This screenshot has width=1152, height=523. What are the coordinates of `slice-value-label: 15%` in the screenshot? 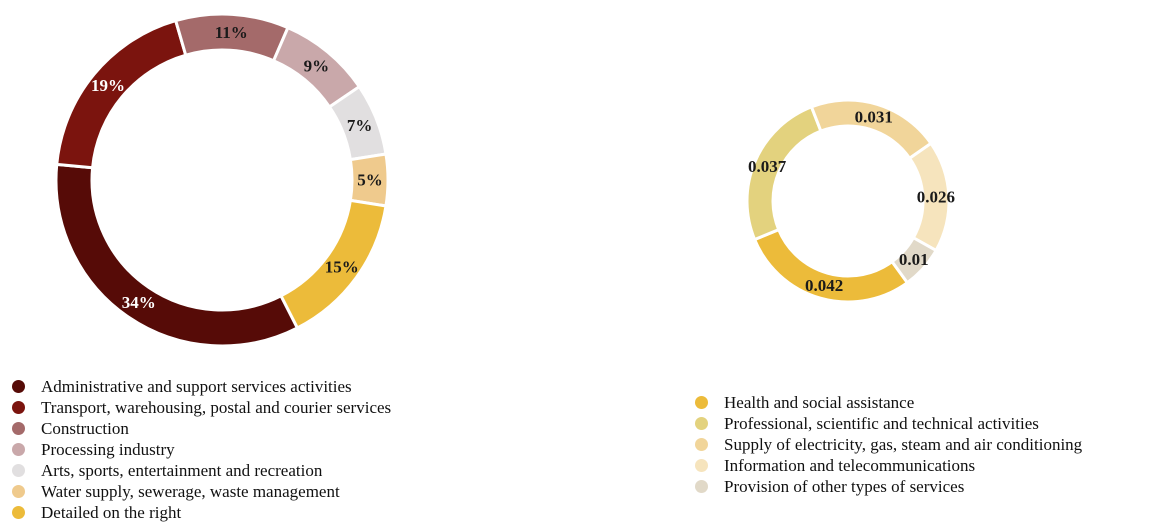 It's located at (342, 266).